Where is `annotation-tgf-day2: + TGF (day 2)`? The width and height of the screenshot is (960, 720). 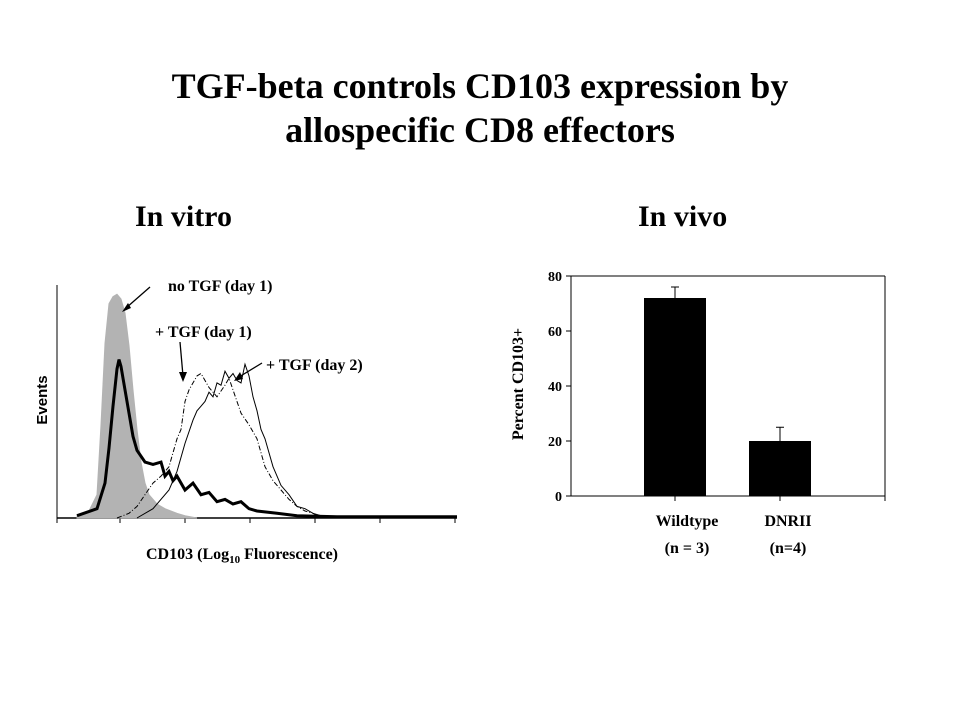
annotation-tgf-day2: + TGF (day 2) is located at coordinates (314, 365).